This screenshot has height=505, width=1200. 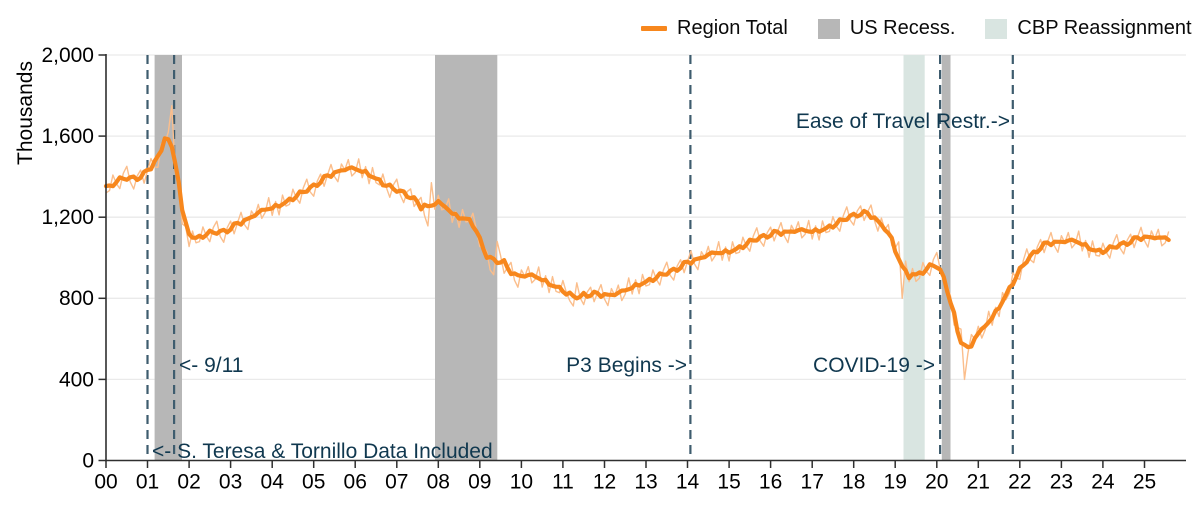 I want to click on legend-item-region-total: Region Total, so click(x=714, y=28).